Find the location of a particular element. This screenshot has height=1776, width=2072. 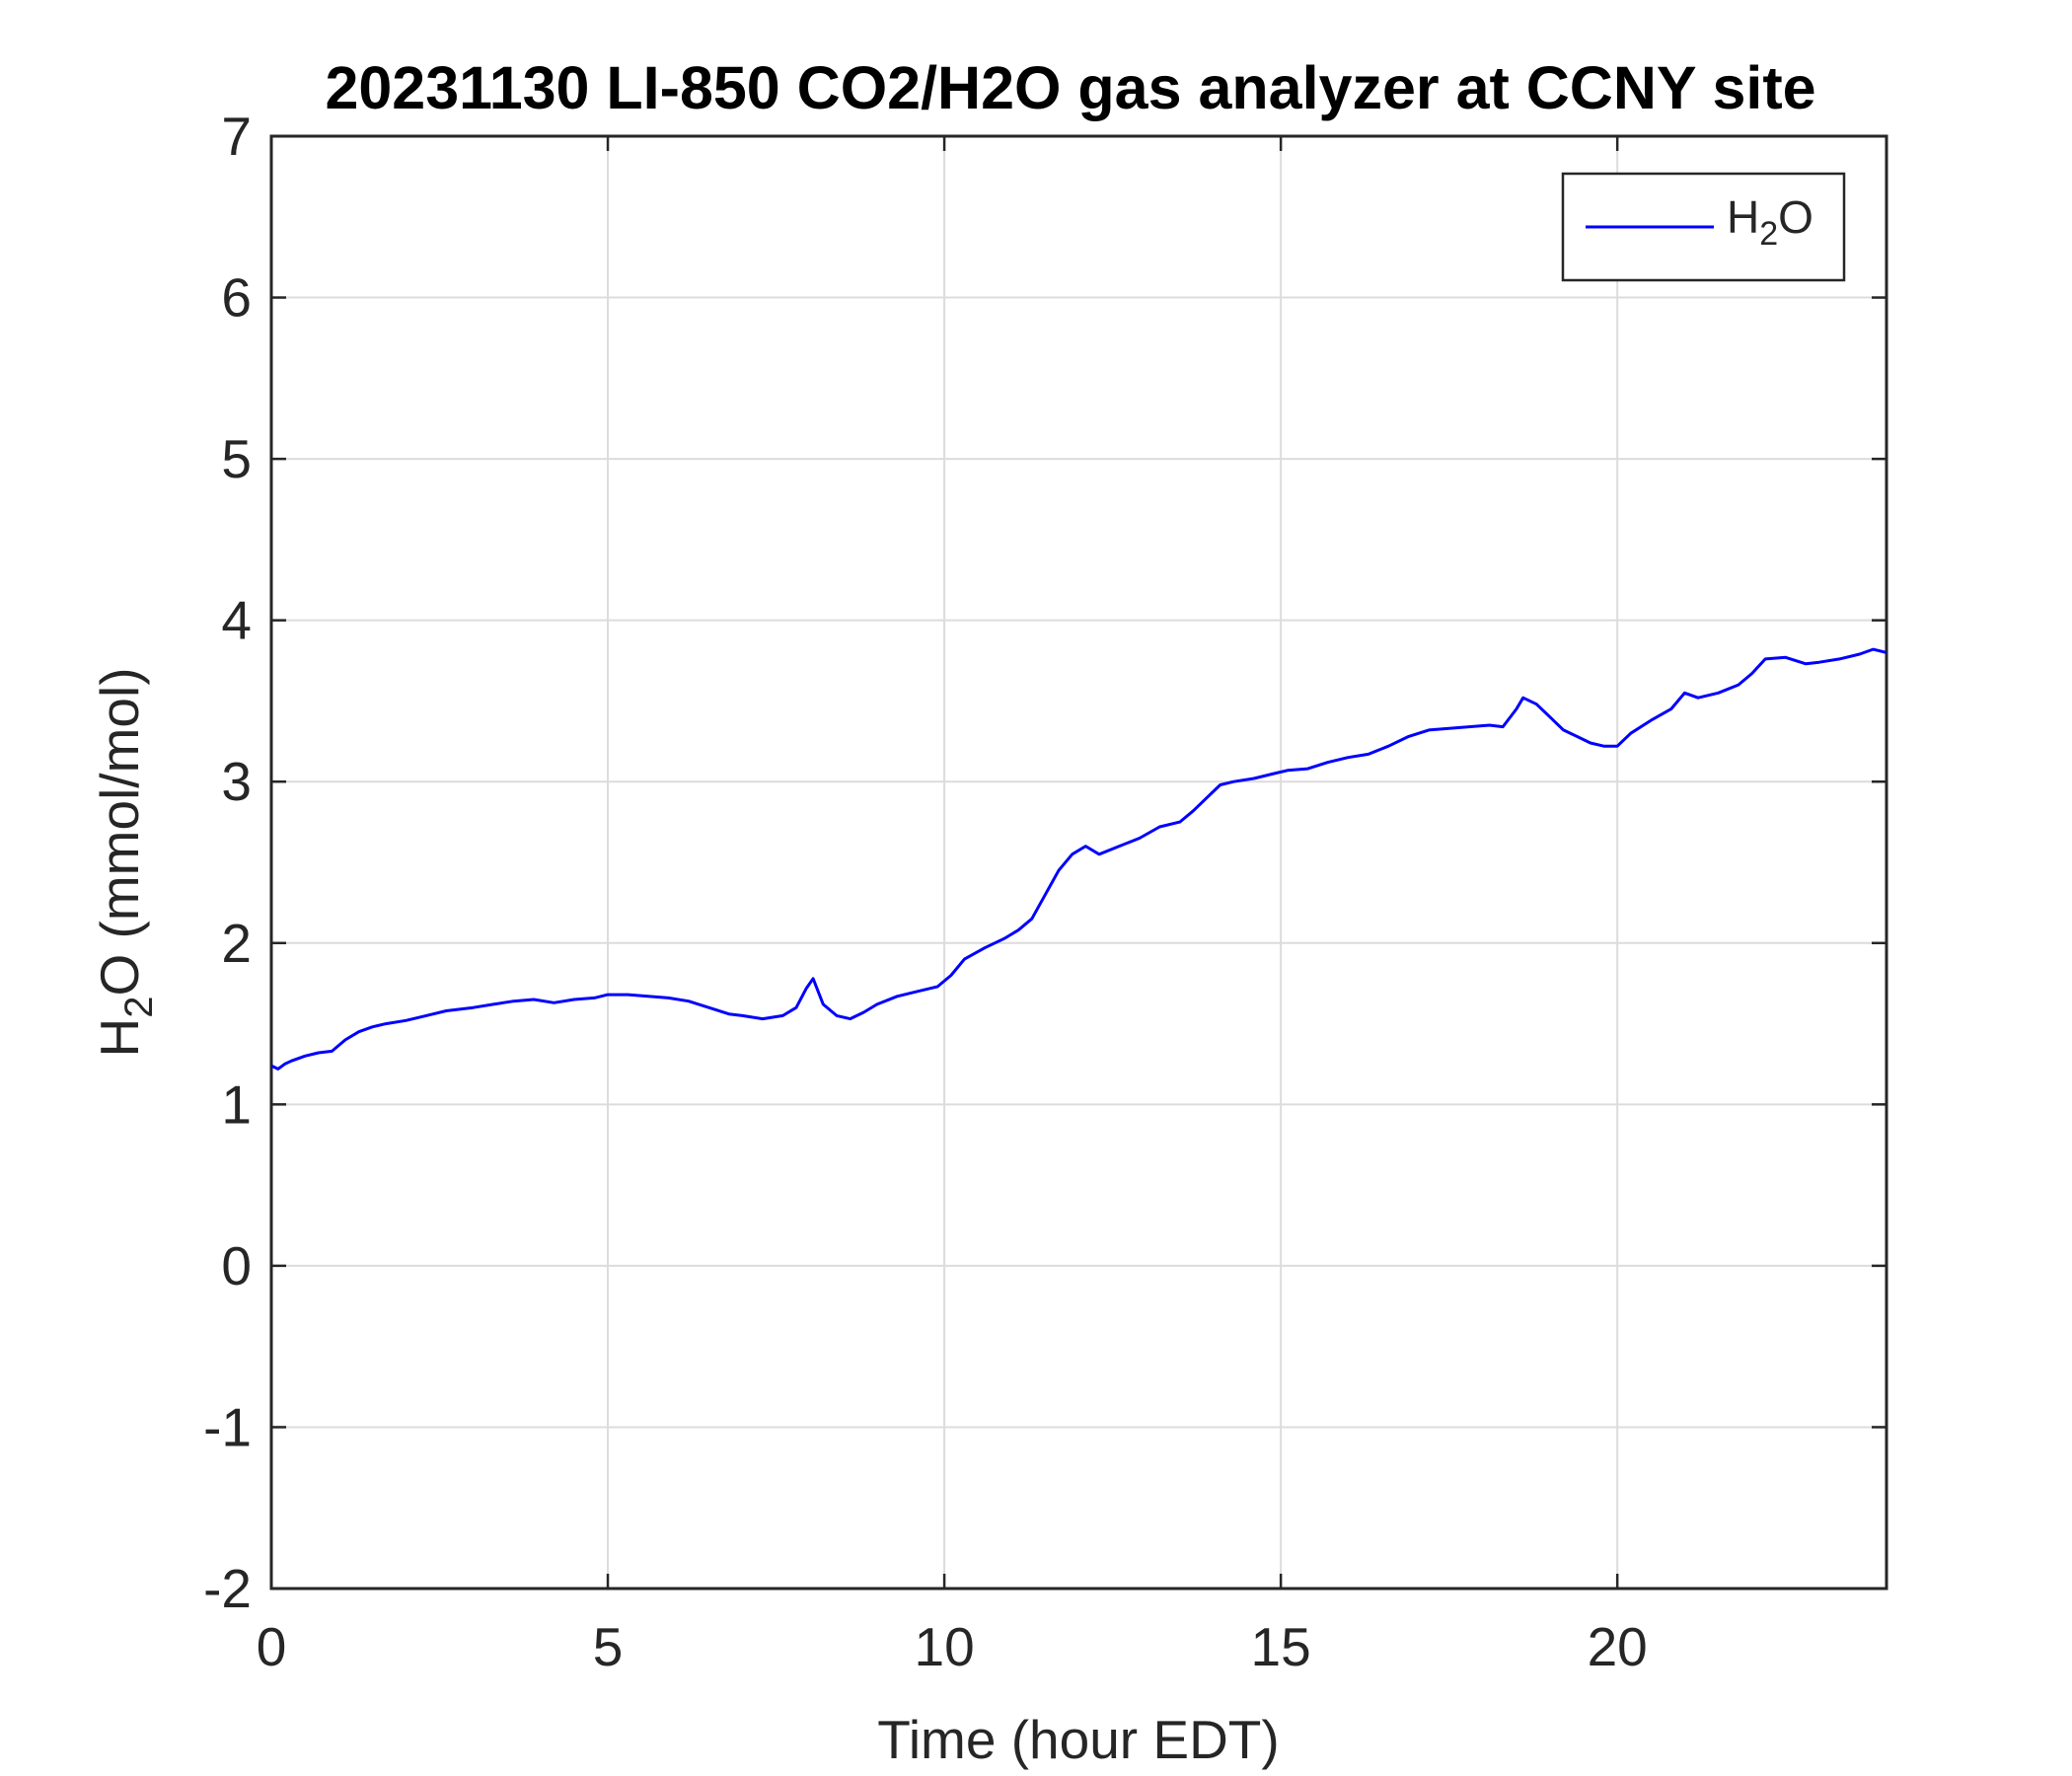

y-tick-label: 4 is located at coordinates (237, 621).